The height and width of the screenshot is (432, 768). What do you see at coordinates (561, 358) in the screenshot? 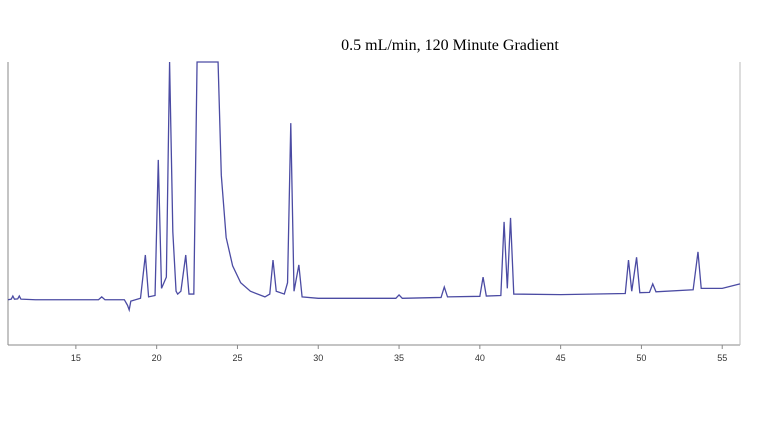
I see `x-tick-label: 45` at bounding box center [561, 358].